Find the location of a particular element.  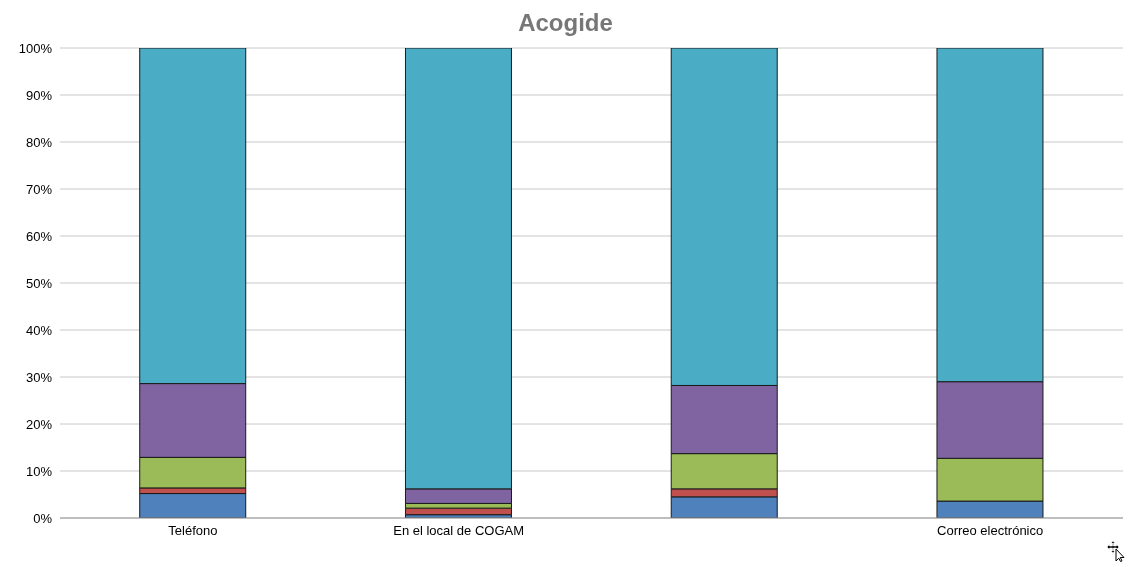

x-tick-label: Correo electrónico is located at coordinates (990, 531).